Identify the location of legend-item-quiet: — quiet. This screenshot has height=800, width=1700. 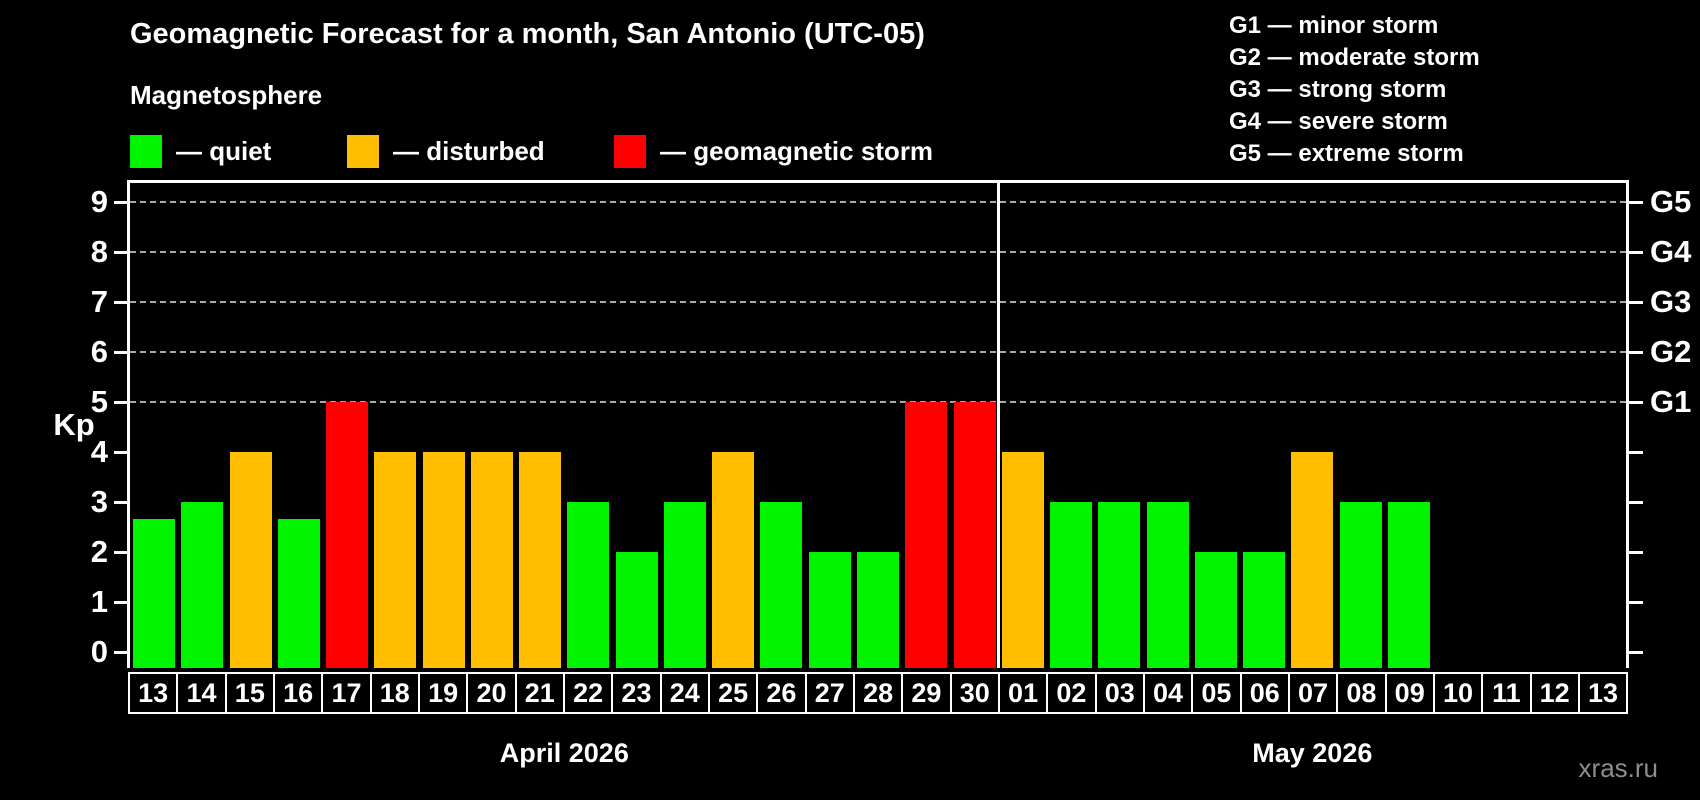
(200, 151).